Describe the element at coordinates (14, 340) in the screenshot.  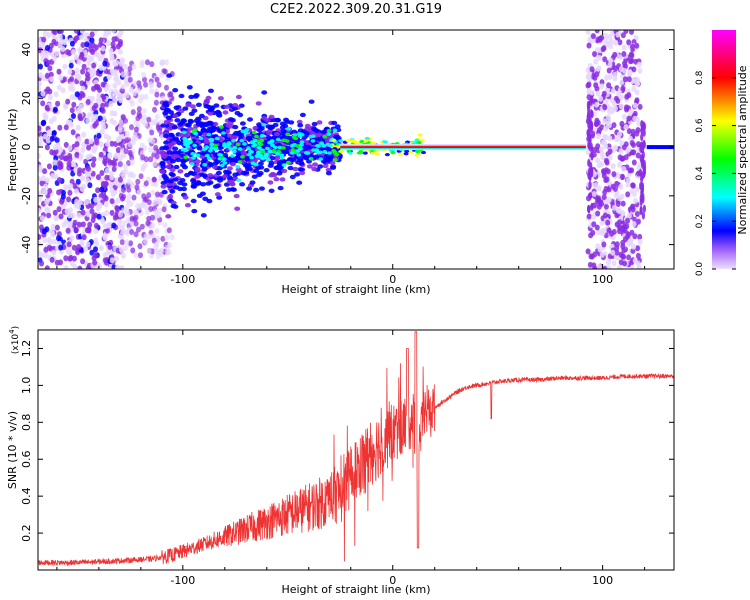
I see `snr-scale-label: (x104)` at that location.